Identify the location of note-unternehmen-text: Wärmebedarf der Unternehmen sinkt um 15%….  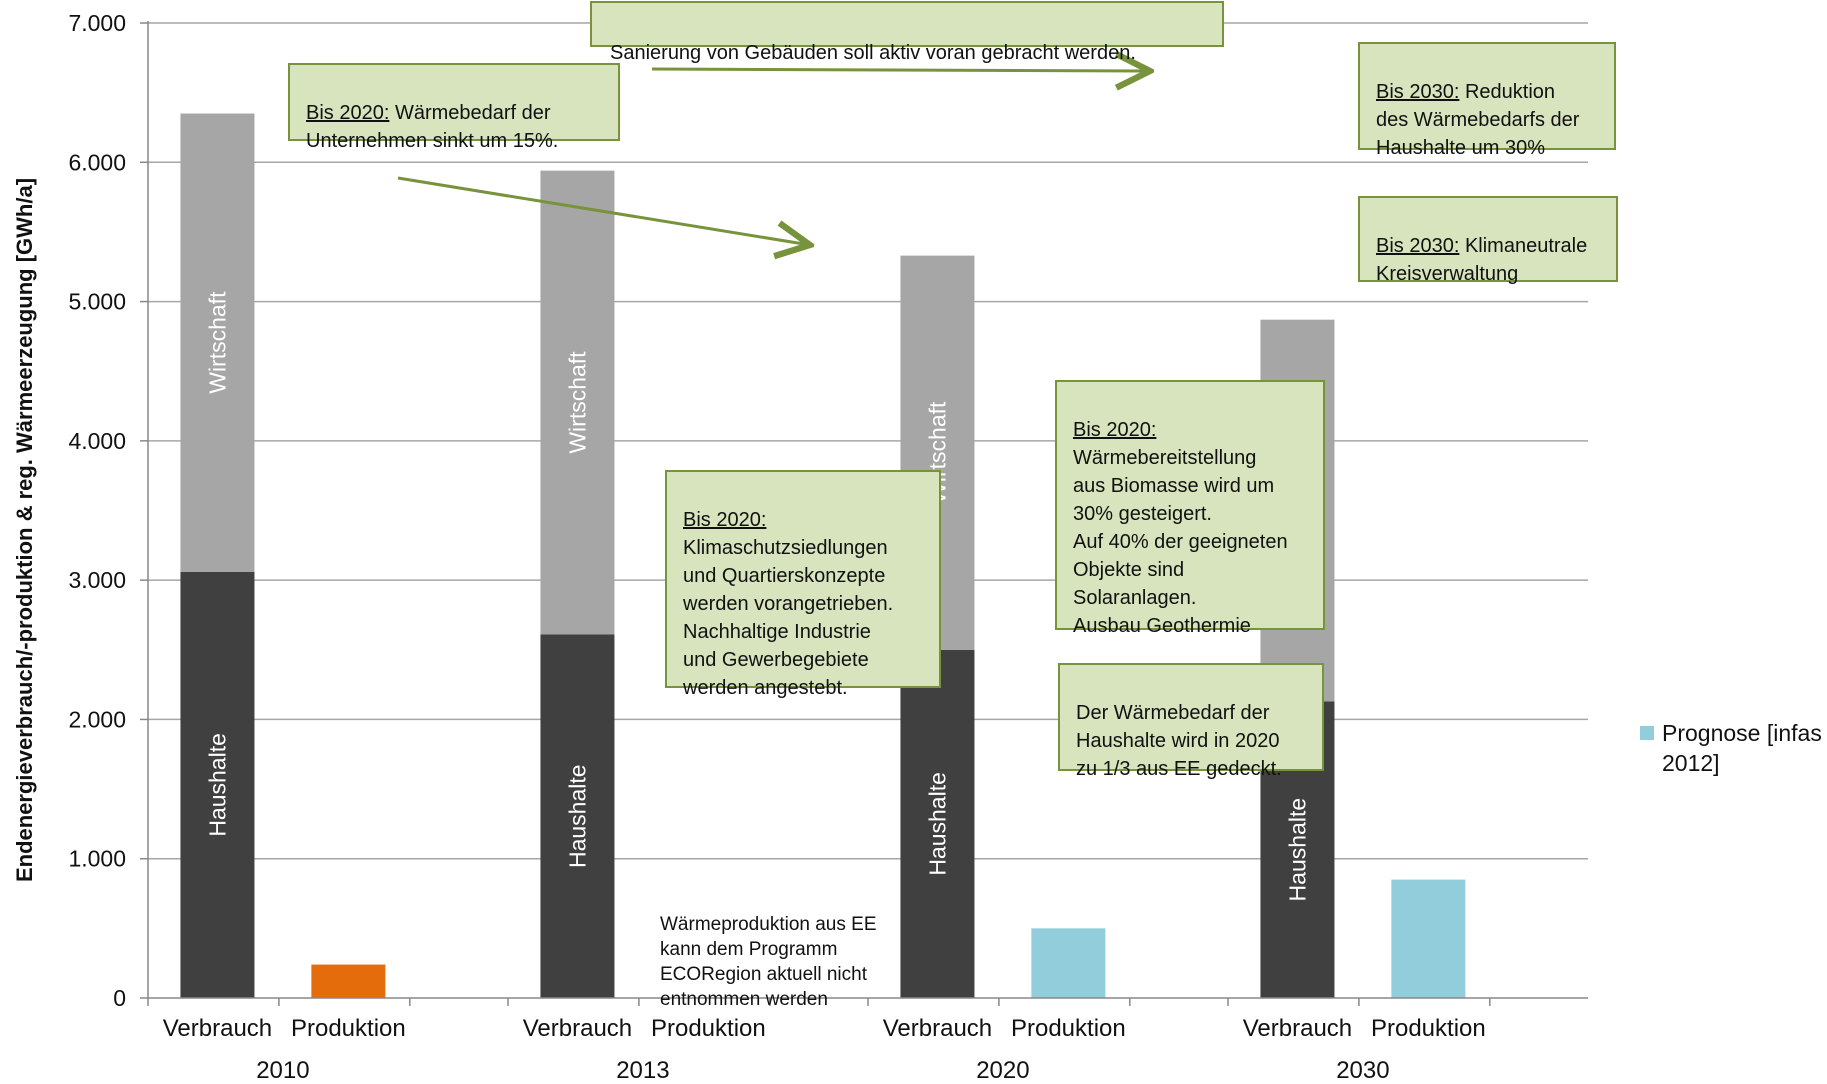
(432, 127).